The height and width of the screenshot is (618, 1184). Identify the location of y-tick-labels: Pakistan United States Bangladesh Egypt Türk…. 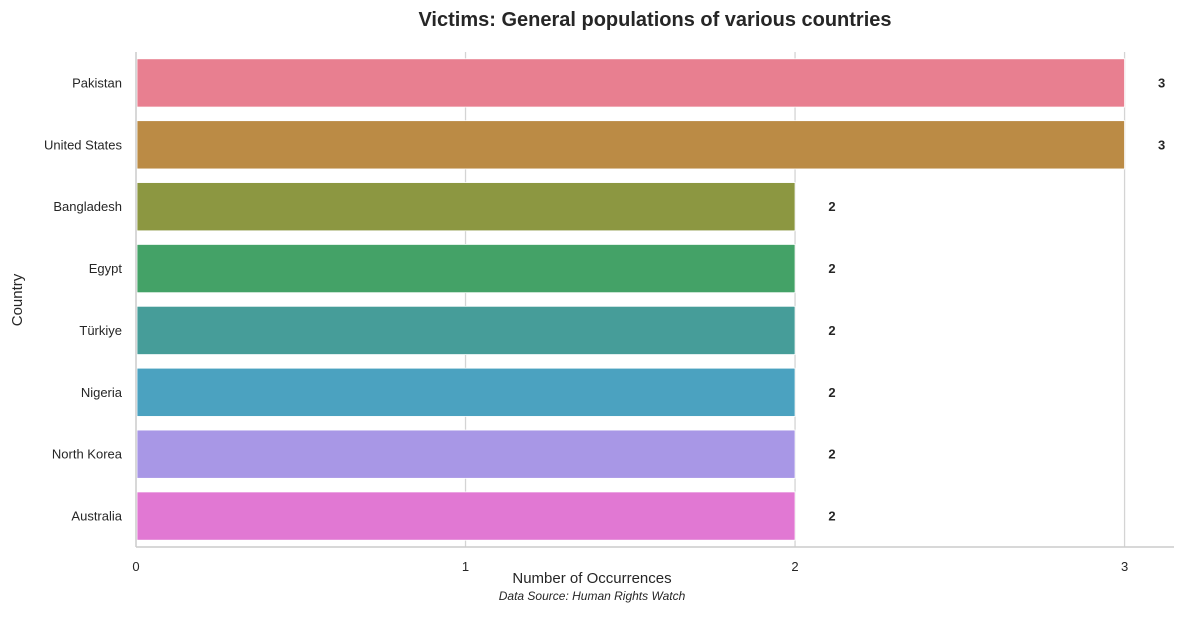
(83, 299).